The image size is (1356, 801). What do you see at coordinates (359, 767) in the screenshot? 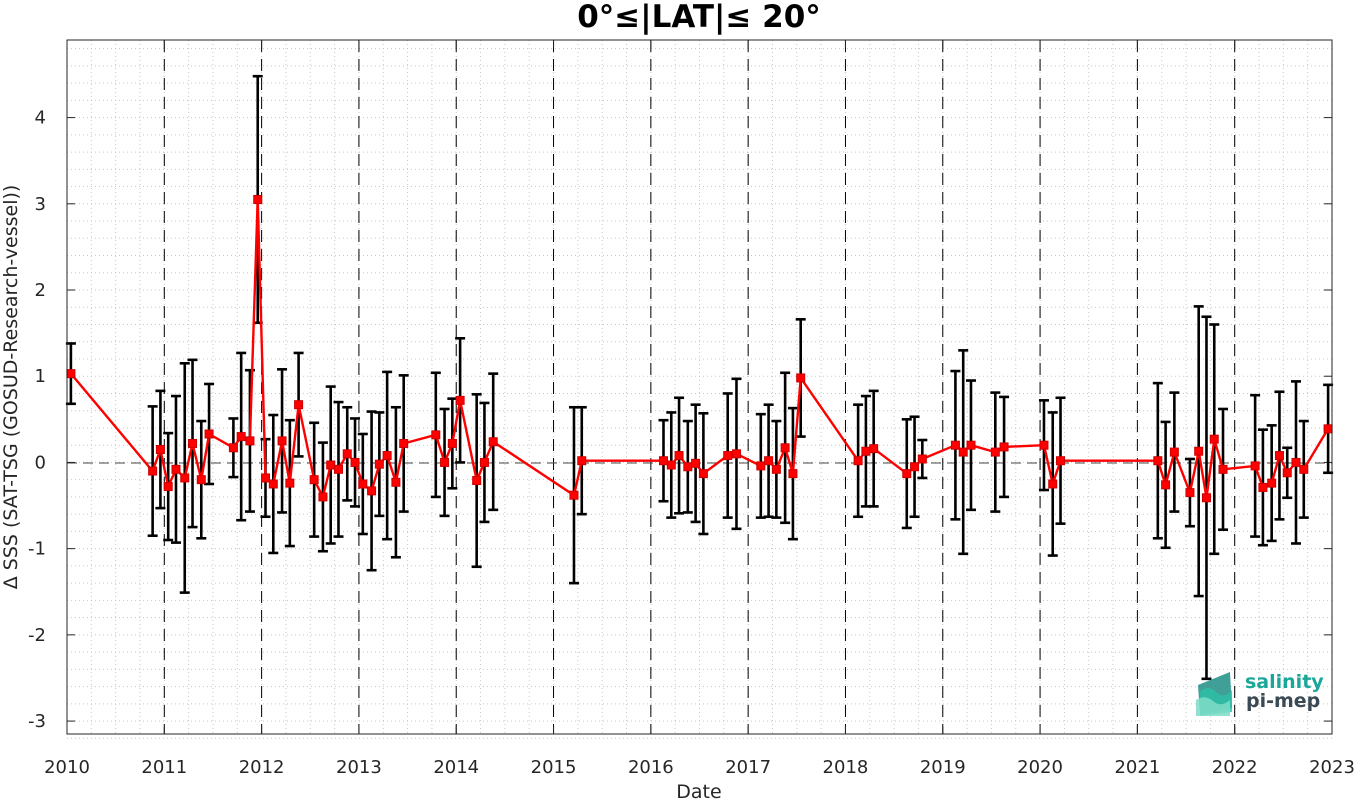
I see `x-tick-label: 2013` at bounding box center [359, 767].